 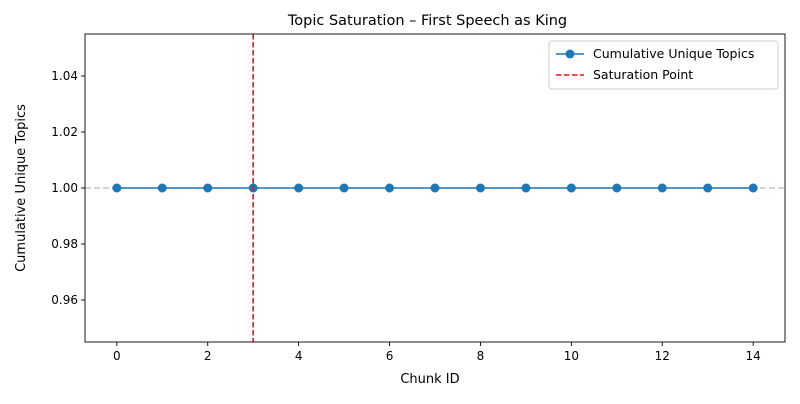 What do you see at coordinates (64, 244) in the screenshot?
I see `y-tick-label: 0.98` at bounding box center [64, 244].